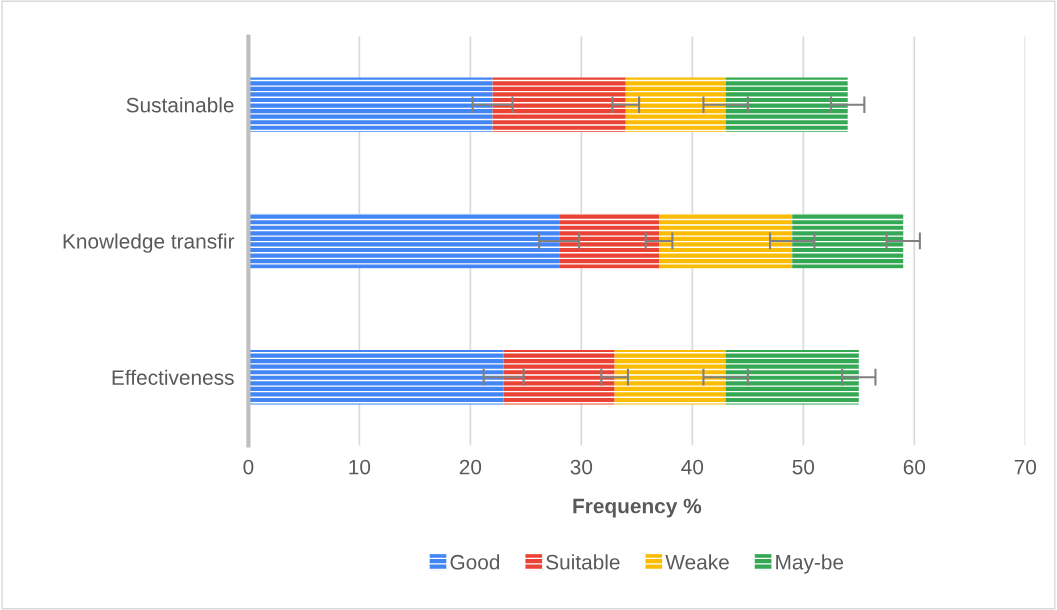  I want to click on x-tick-label: 50, so click(803, 467).